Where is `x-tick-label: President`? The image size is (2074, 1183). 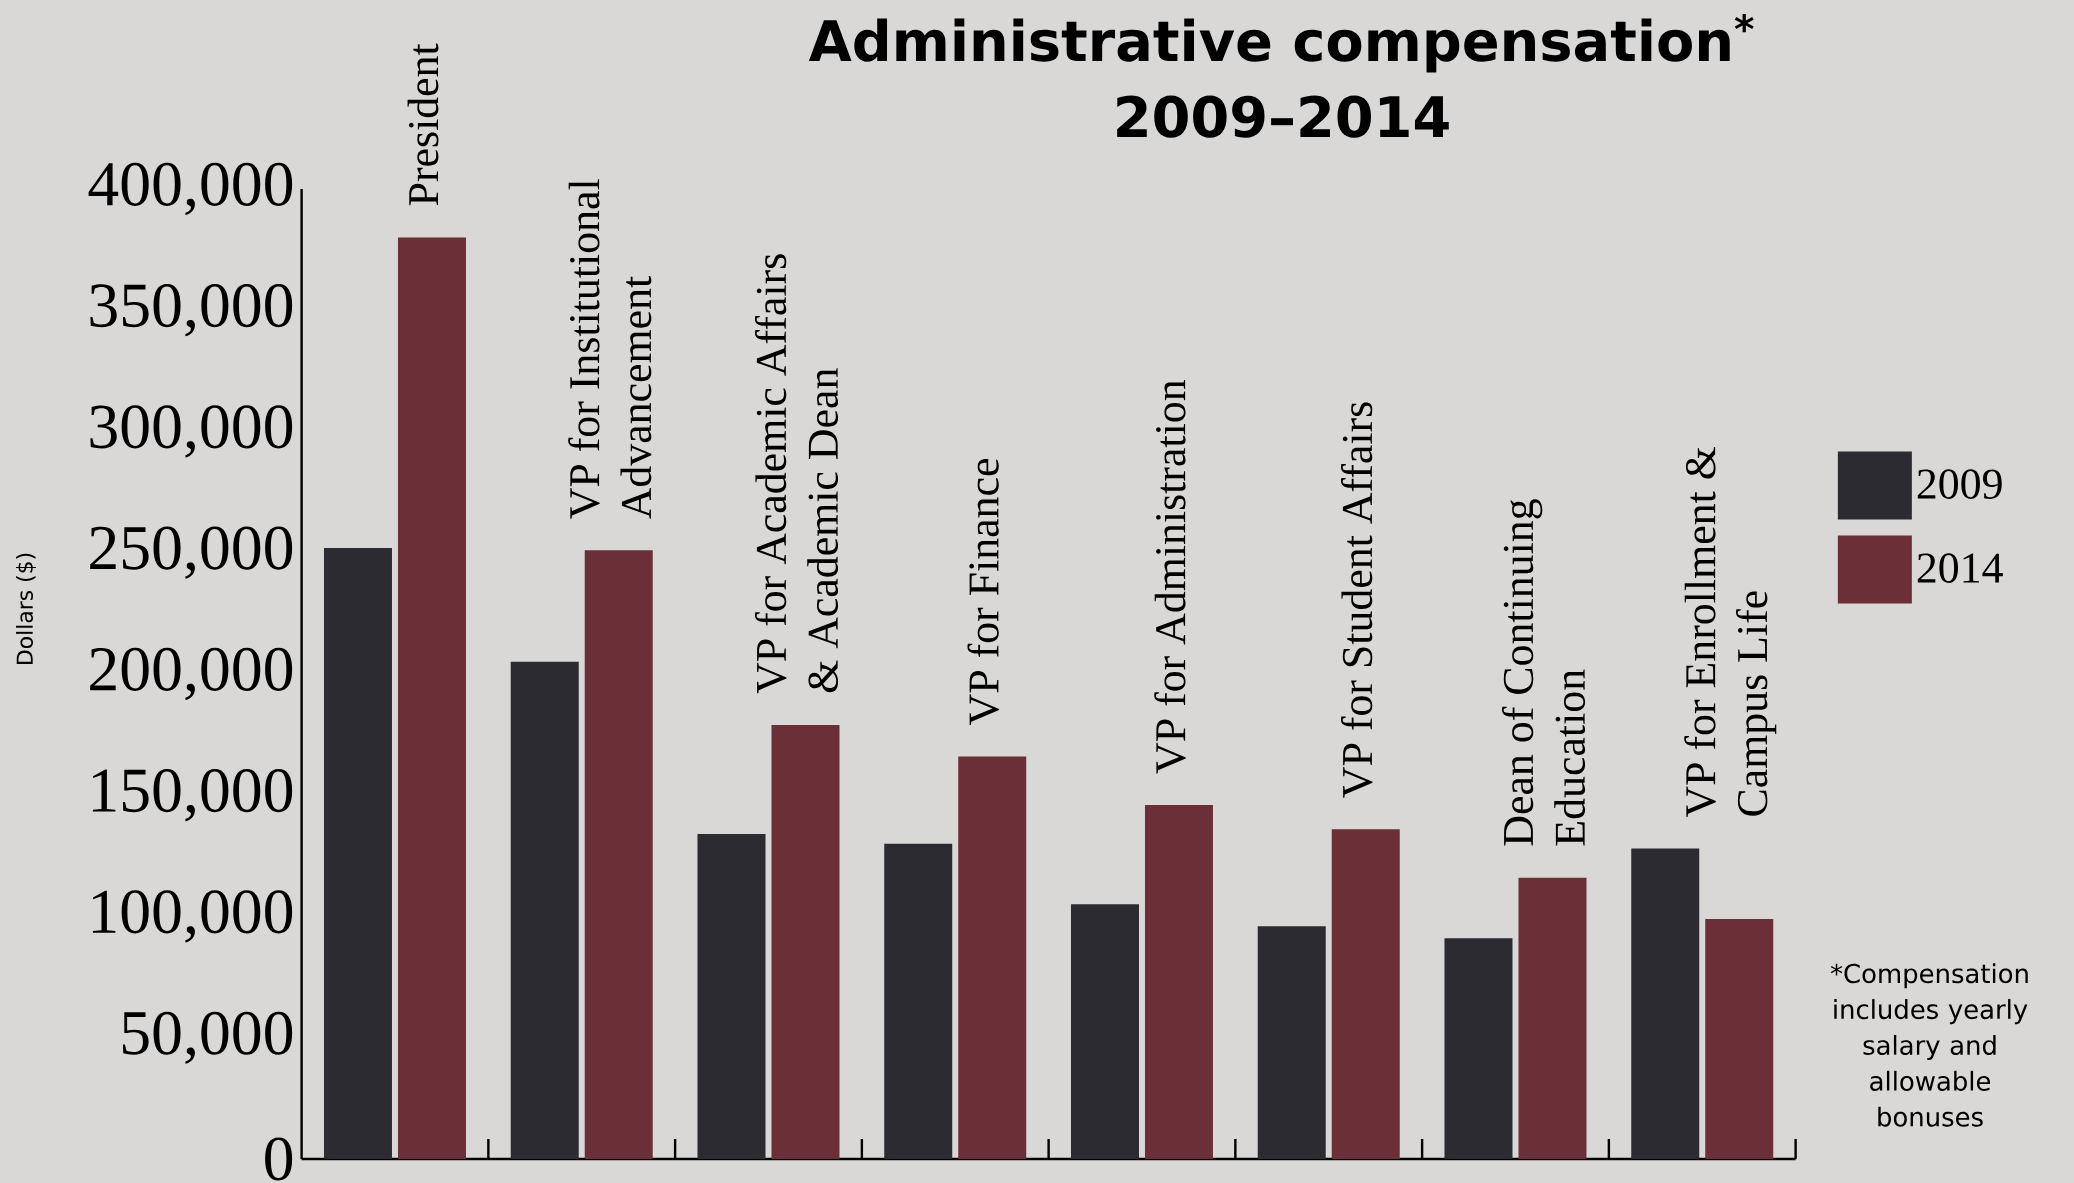 x-tick-label: President is located at coordinates (423, 124).